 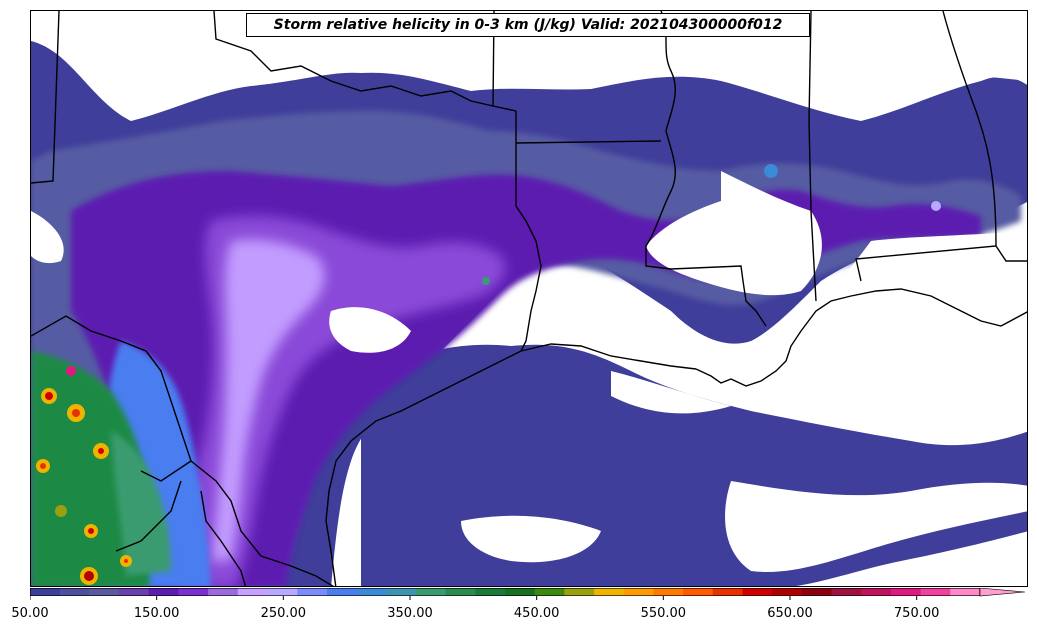 I want to click on boundary-mississippi-river, so click(x=706, y=169).